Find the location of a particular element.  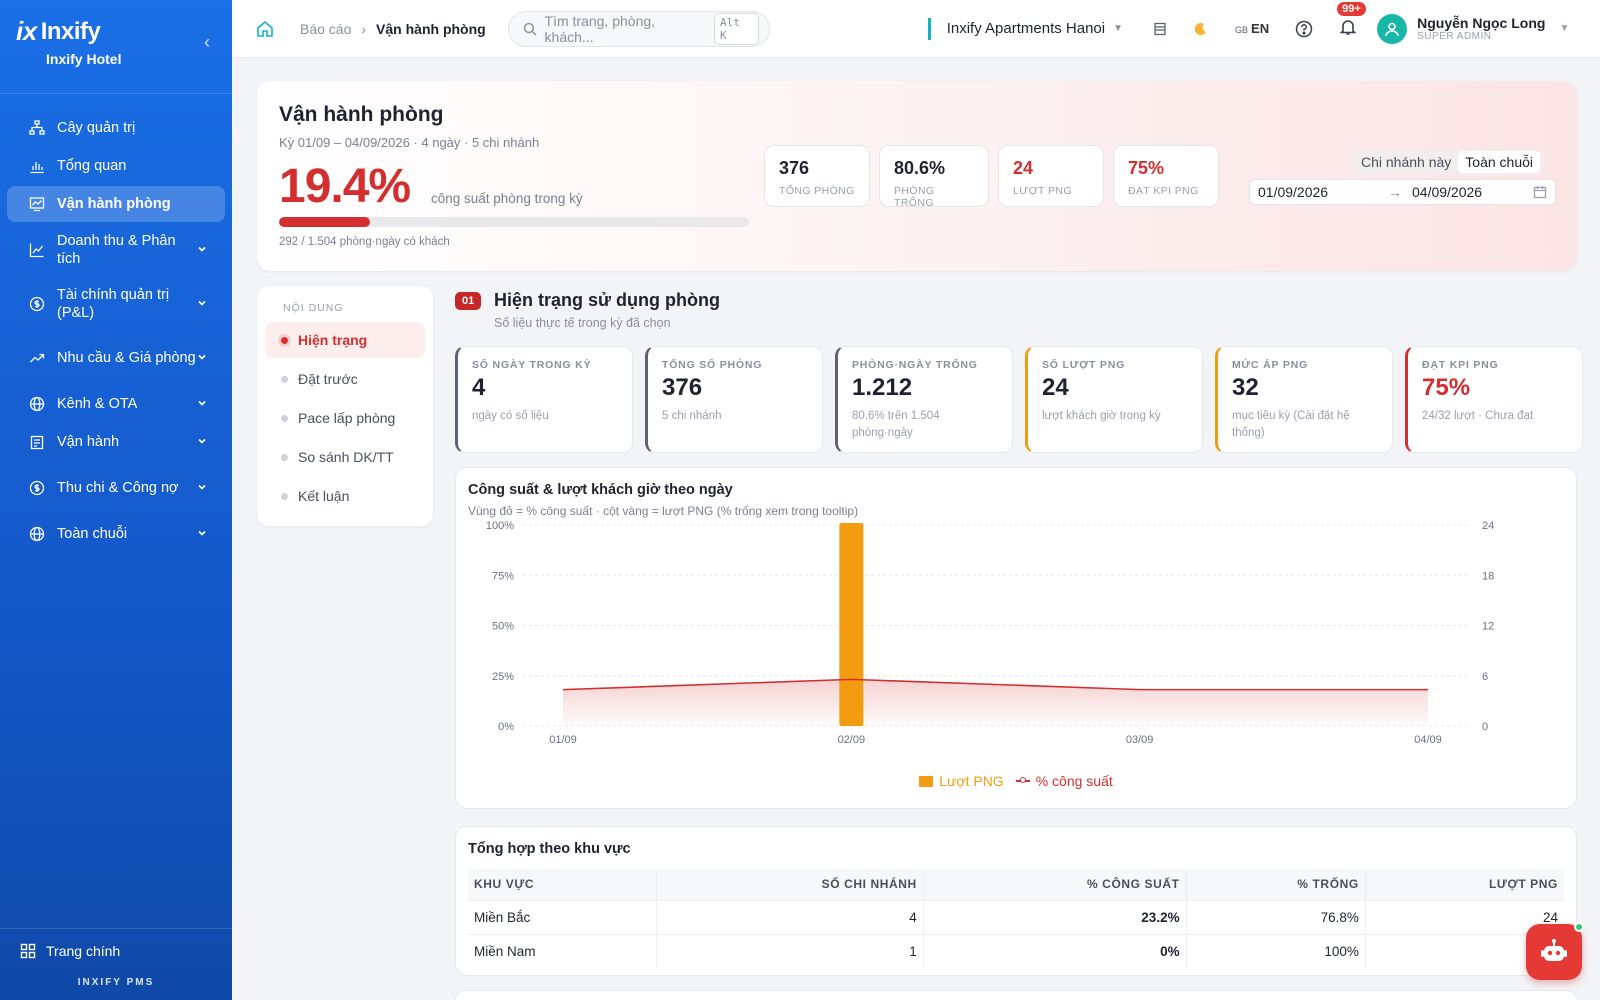

sidebar-item-1: Tổng quan is located at coordinates (116, 166).